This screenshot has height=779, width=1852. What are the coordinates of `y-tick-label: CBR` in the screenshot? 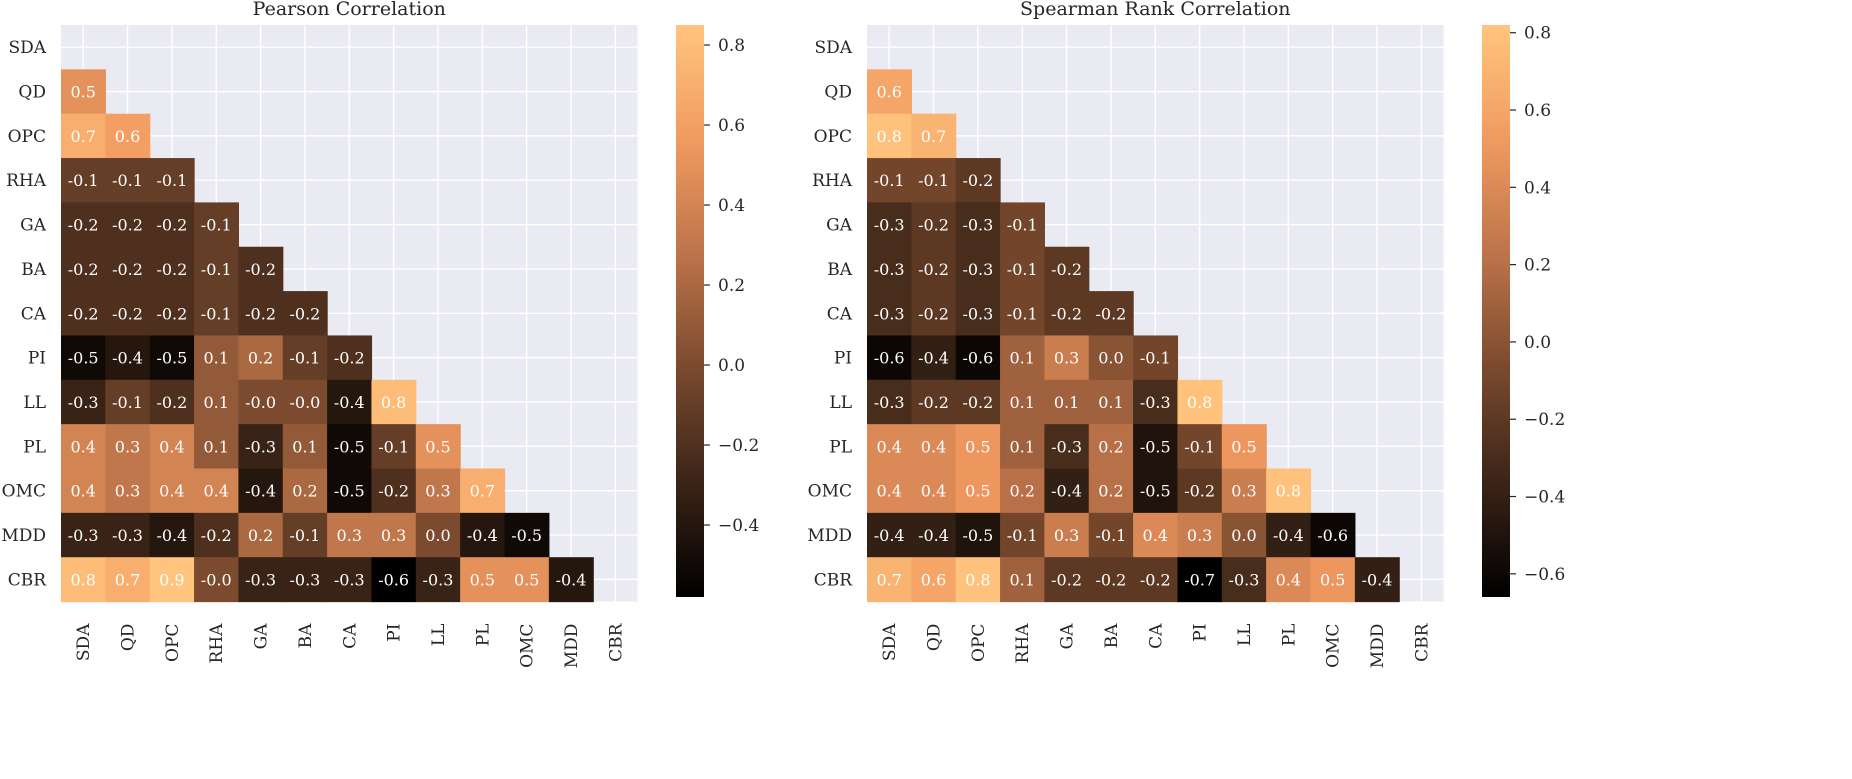 It's located at (834, 580).